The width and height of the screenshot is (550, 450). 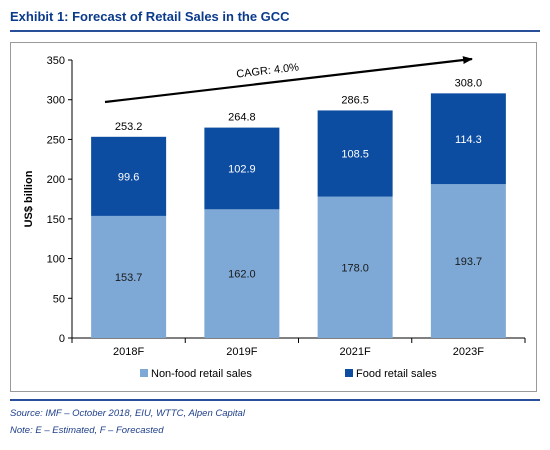 I want to click on legend-swatch-non-food, so click(x=144, y=373).